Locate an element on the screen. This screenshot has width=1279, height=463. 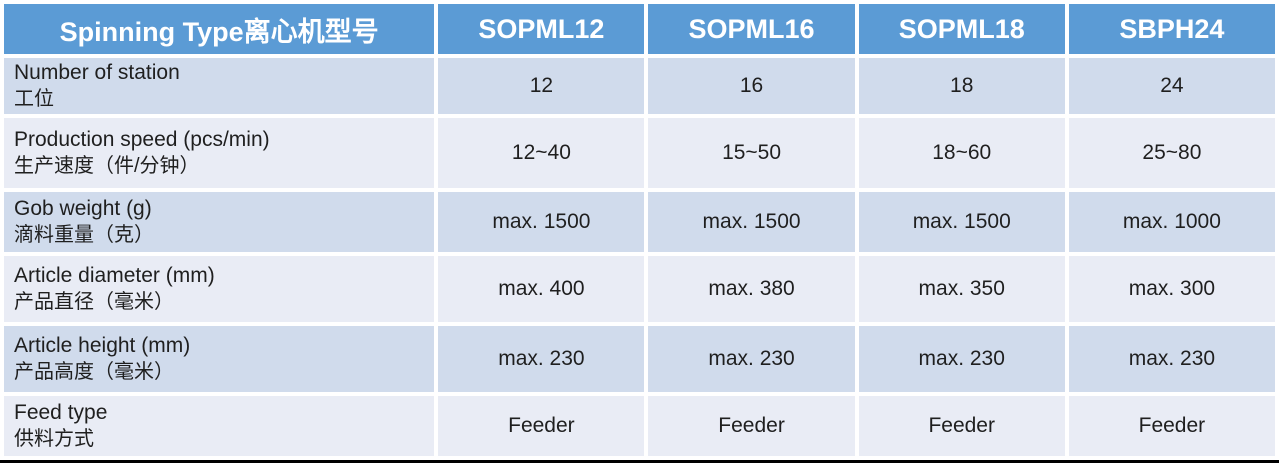
header-title-cell: Spinning Type离心机型号 is located at coordinates (219, 29).